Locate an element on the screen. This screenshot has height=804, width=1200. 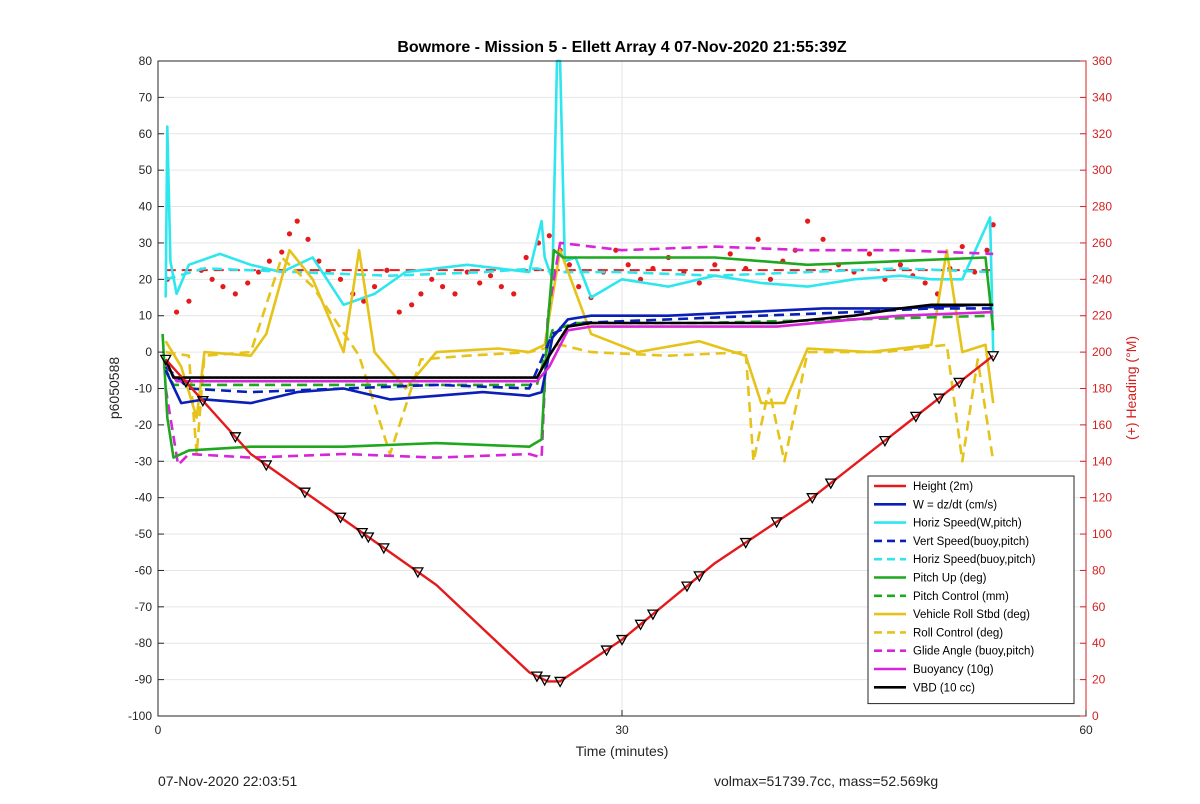
series-w-dz-dt-cm-s is located at coordinates (579, 354).